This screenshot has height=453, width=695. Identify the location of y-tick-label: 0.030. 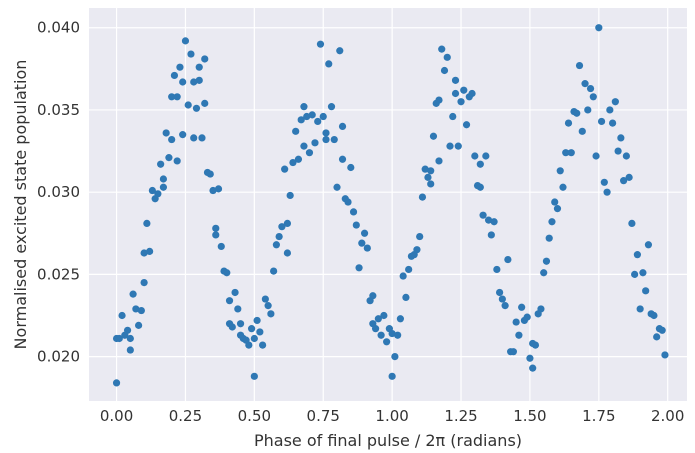
(58, 192).